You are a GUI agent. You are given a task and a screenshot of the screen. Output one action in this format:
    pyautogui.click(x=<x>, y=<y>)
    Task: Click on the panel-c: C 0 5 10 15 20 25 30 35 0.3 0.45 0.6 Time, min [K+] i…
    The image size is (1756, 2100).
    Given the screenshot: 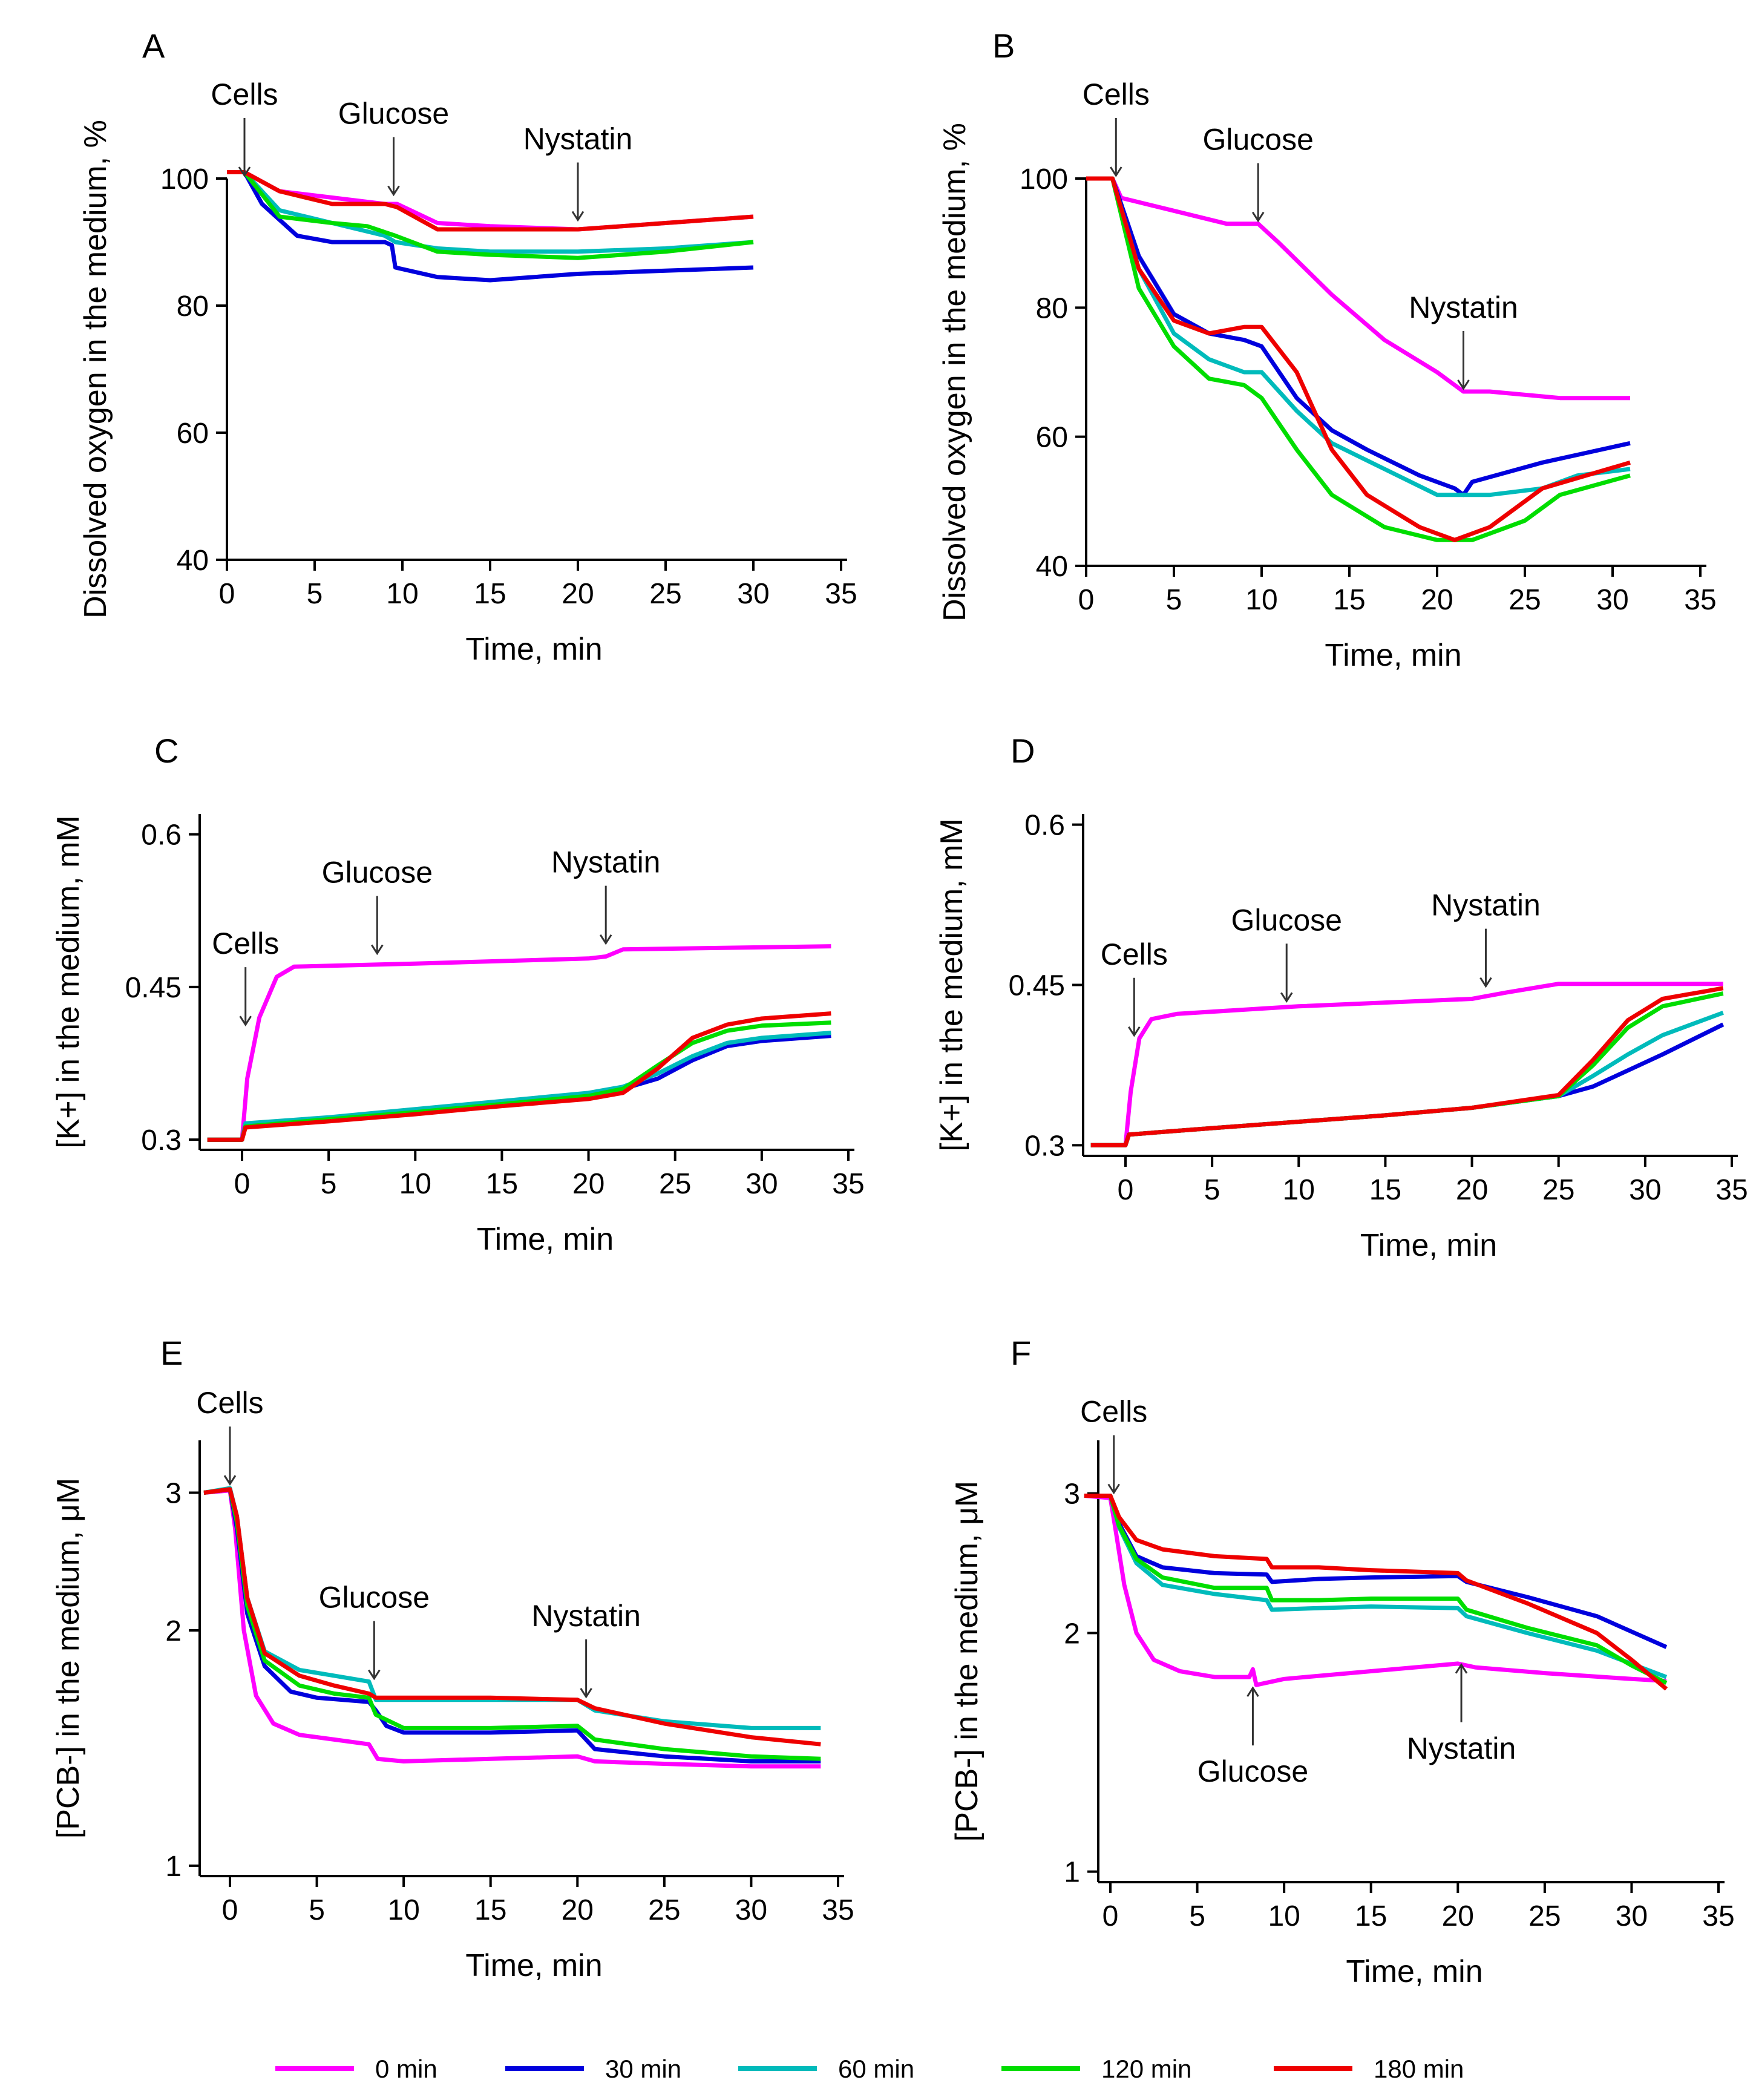 What is the action you would take?
    pyautogui.click(x=458, y=994)
    